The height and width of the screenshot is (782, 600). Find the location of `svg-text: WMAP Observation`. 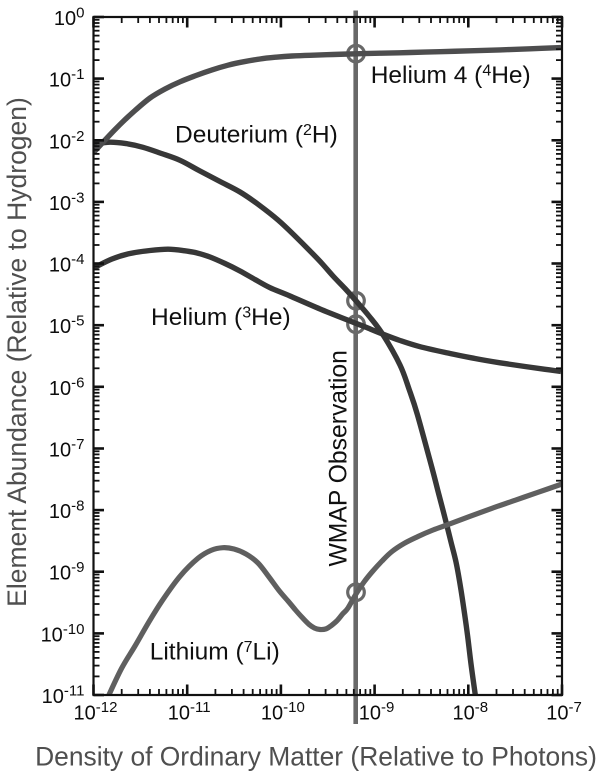

svg-text: WMAP Observation is located at coordinates (339, 458).